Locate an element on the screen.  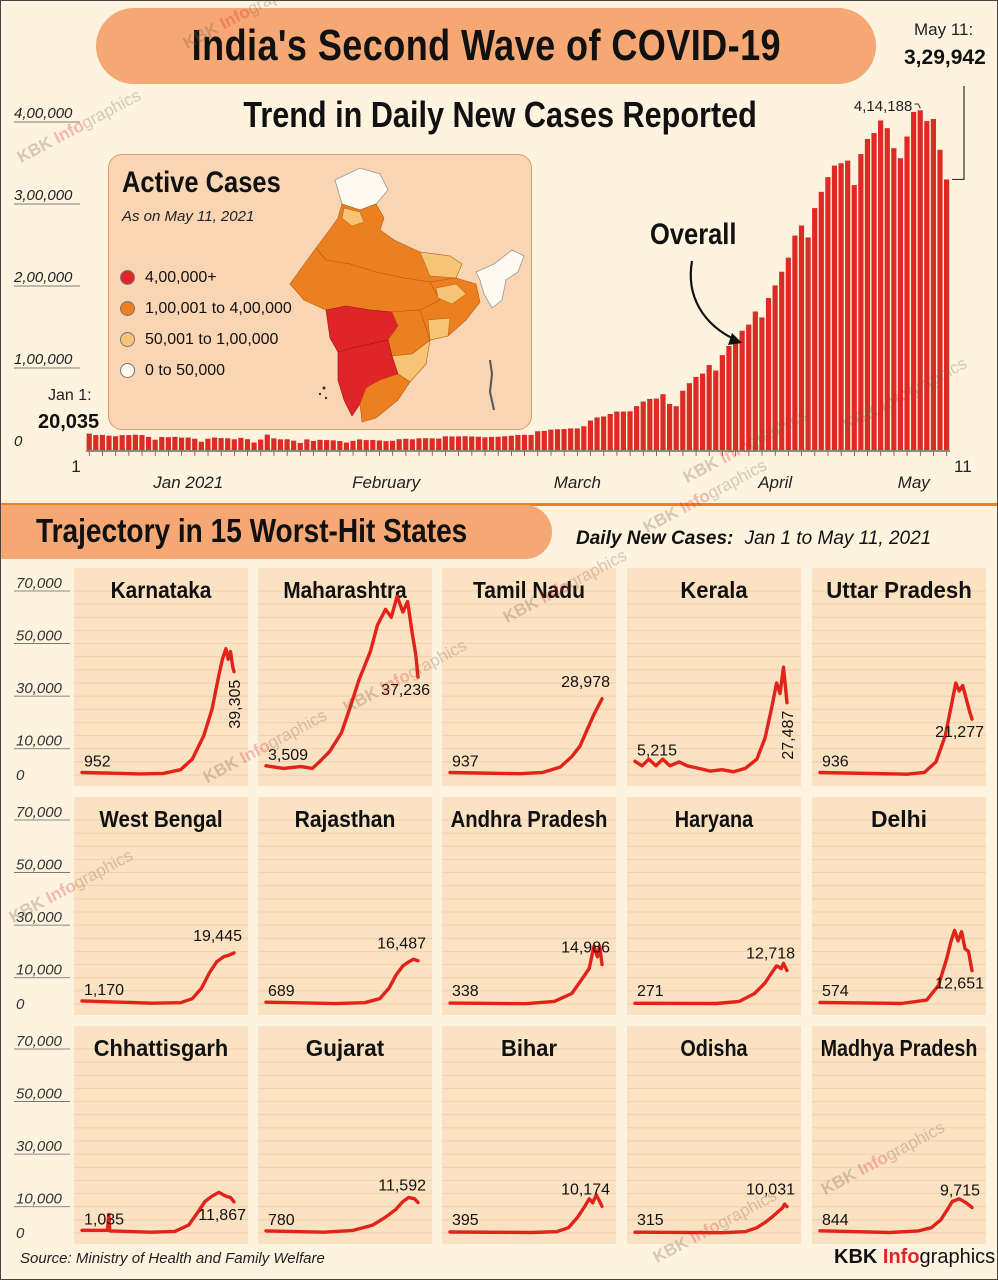
first-date-label: Jan 1: is located at coordinates (70, 395).